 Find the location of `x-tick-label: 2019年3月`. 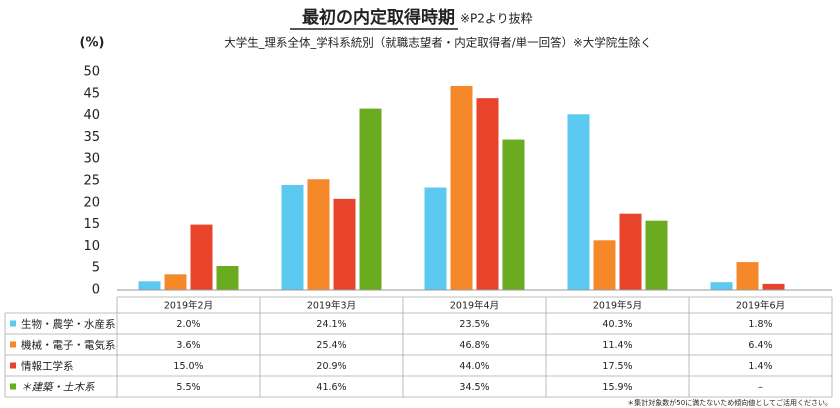

x-tick-label: 2019年3月 is located at coordinates (331, 306).